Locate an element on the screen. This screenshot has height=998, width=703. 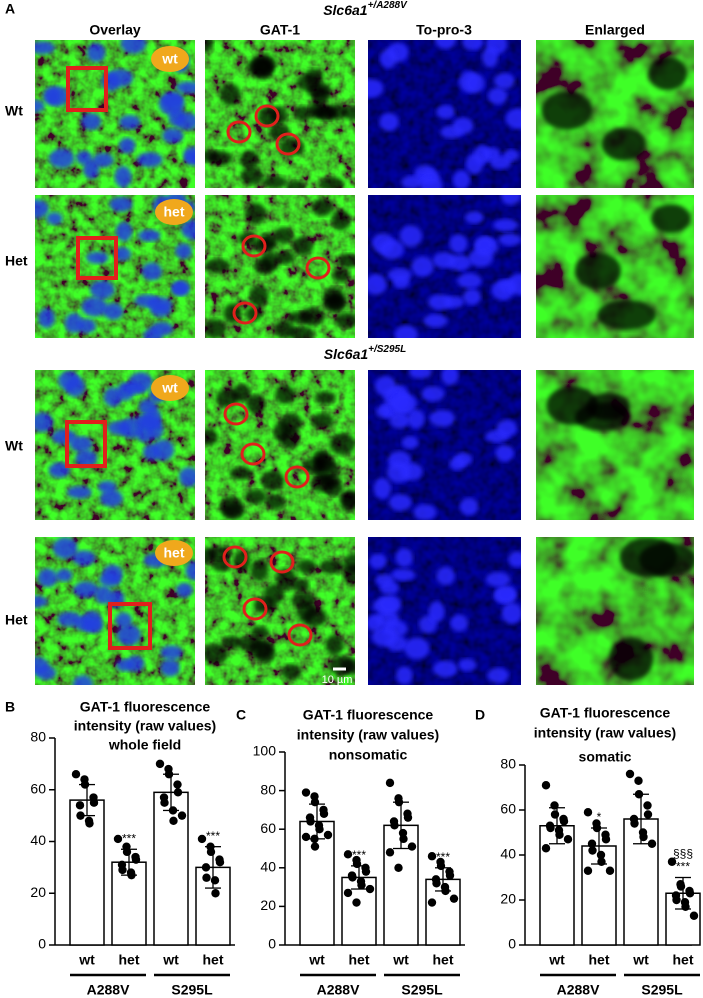
roi-box is located at coordinates (97, 258).